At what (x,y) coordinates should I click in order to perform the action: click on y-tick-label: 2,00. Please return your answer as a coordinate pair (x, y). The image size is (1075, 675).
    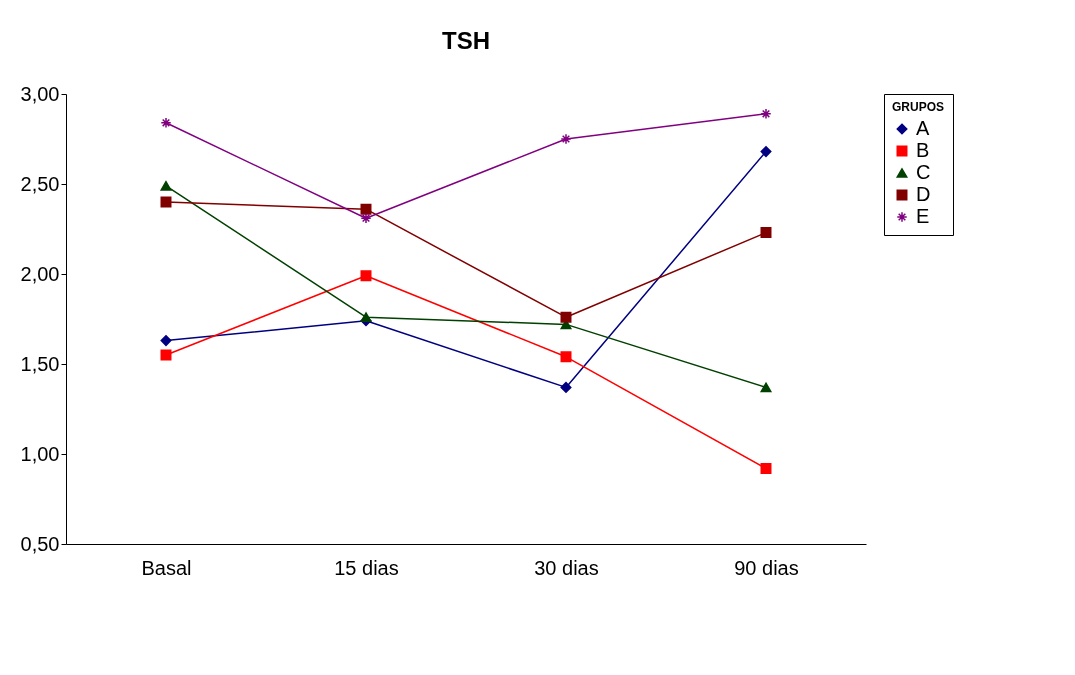
    Looking at the image, I should click on (40, 273).